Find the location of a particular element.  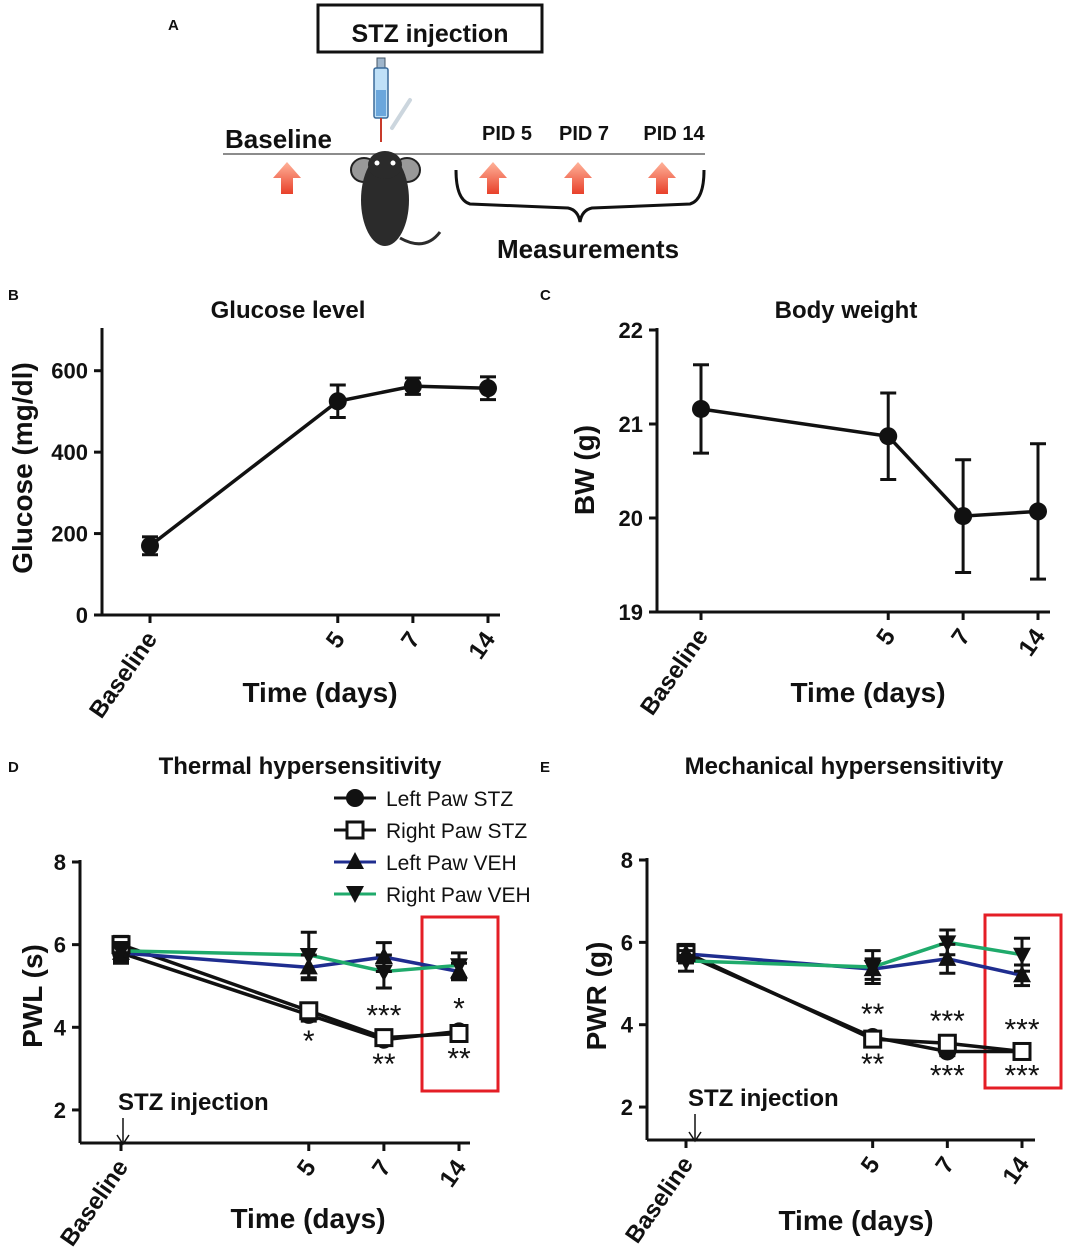

y-tick-label: 600 is located at coordinates (69, 371).